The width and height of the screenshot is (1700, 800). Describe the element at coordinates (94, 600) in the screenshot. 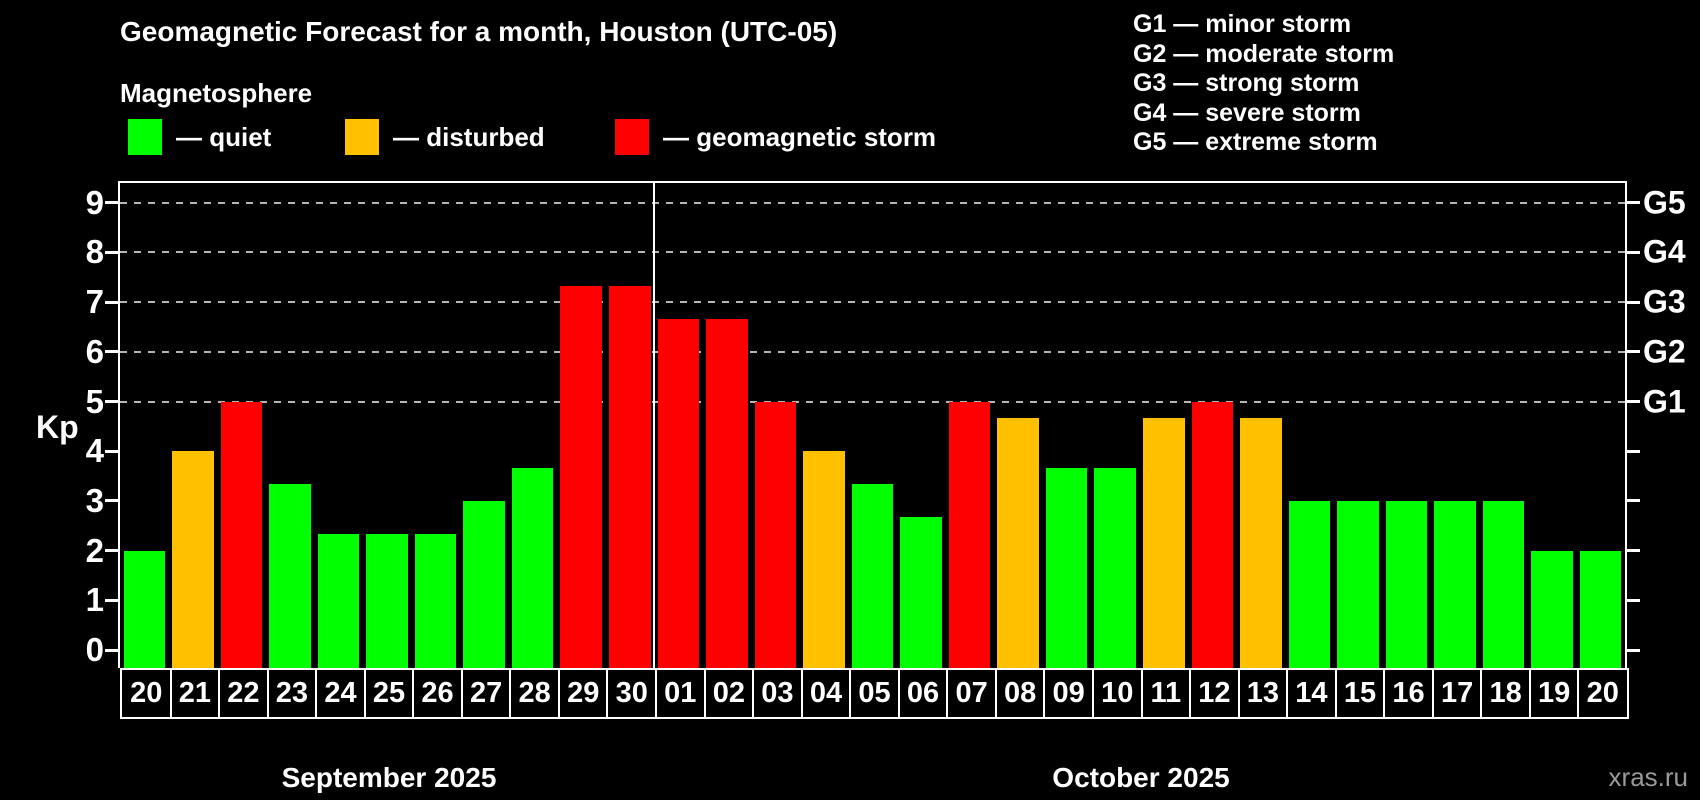

I see `y-tick-label-1: 1` at that location.